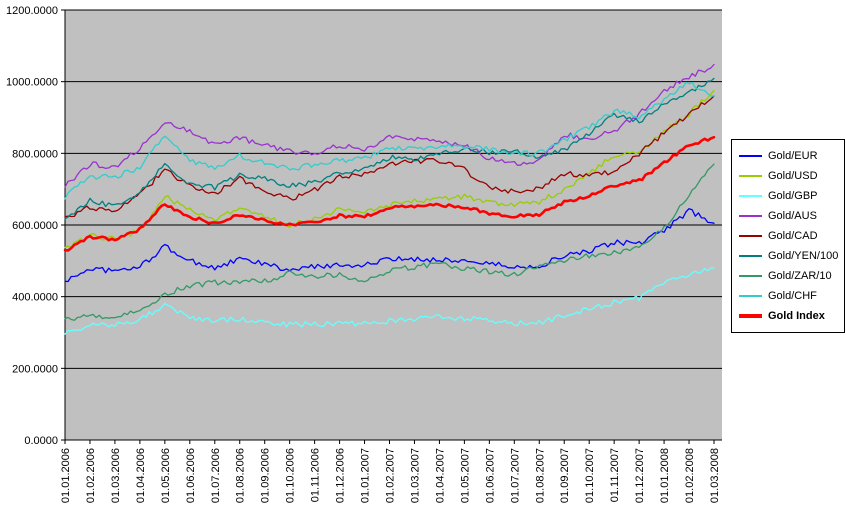  I want to click on legend-item-gold-usd: Gold/USD, so click(790, 176).